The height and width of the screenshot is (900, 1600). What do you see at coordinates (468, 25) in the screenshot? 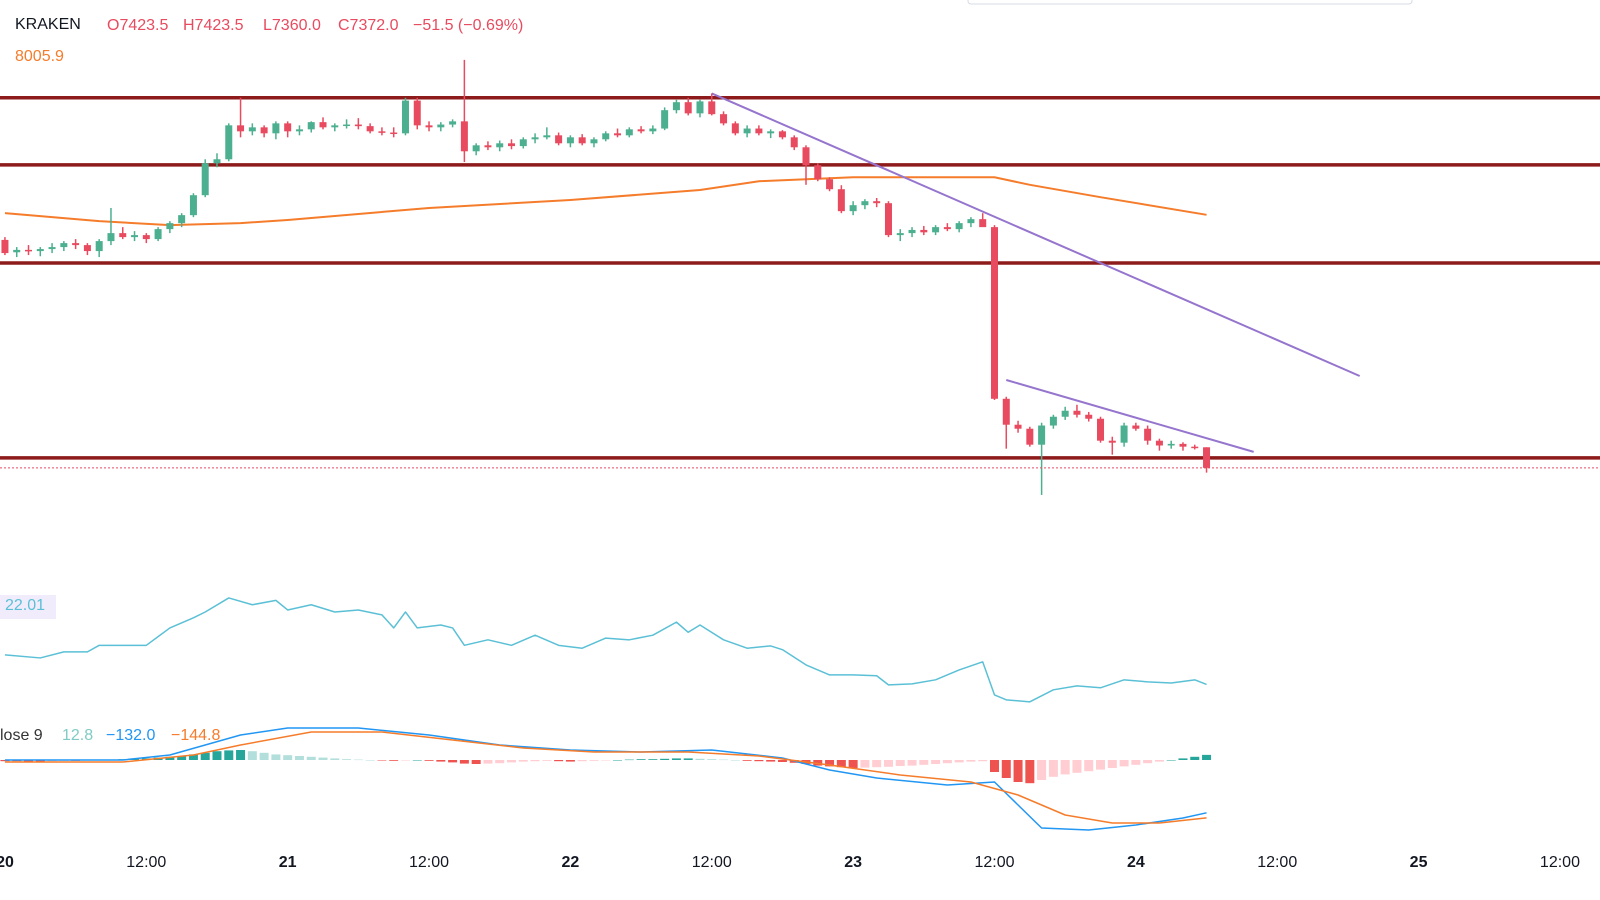
I see `ohlc-change: −51.5 (−0.69%)` at bounding box center [468, 25].